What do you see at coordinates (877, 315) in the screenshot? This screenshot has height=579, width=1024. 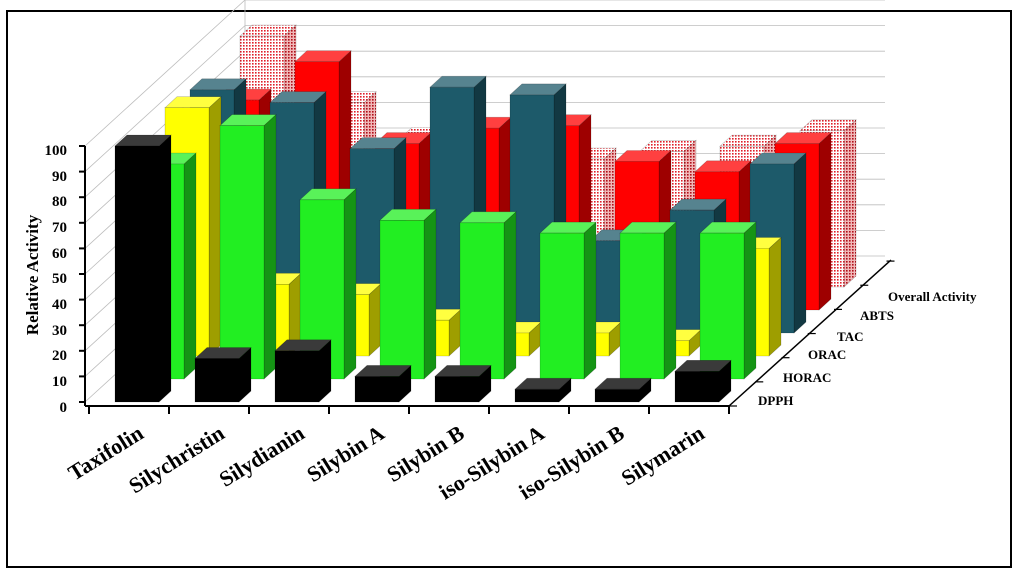 I see `series-label: ABTS` at bounding box center [877, 315].